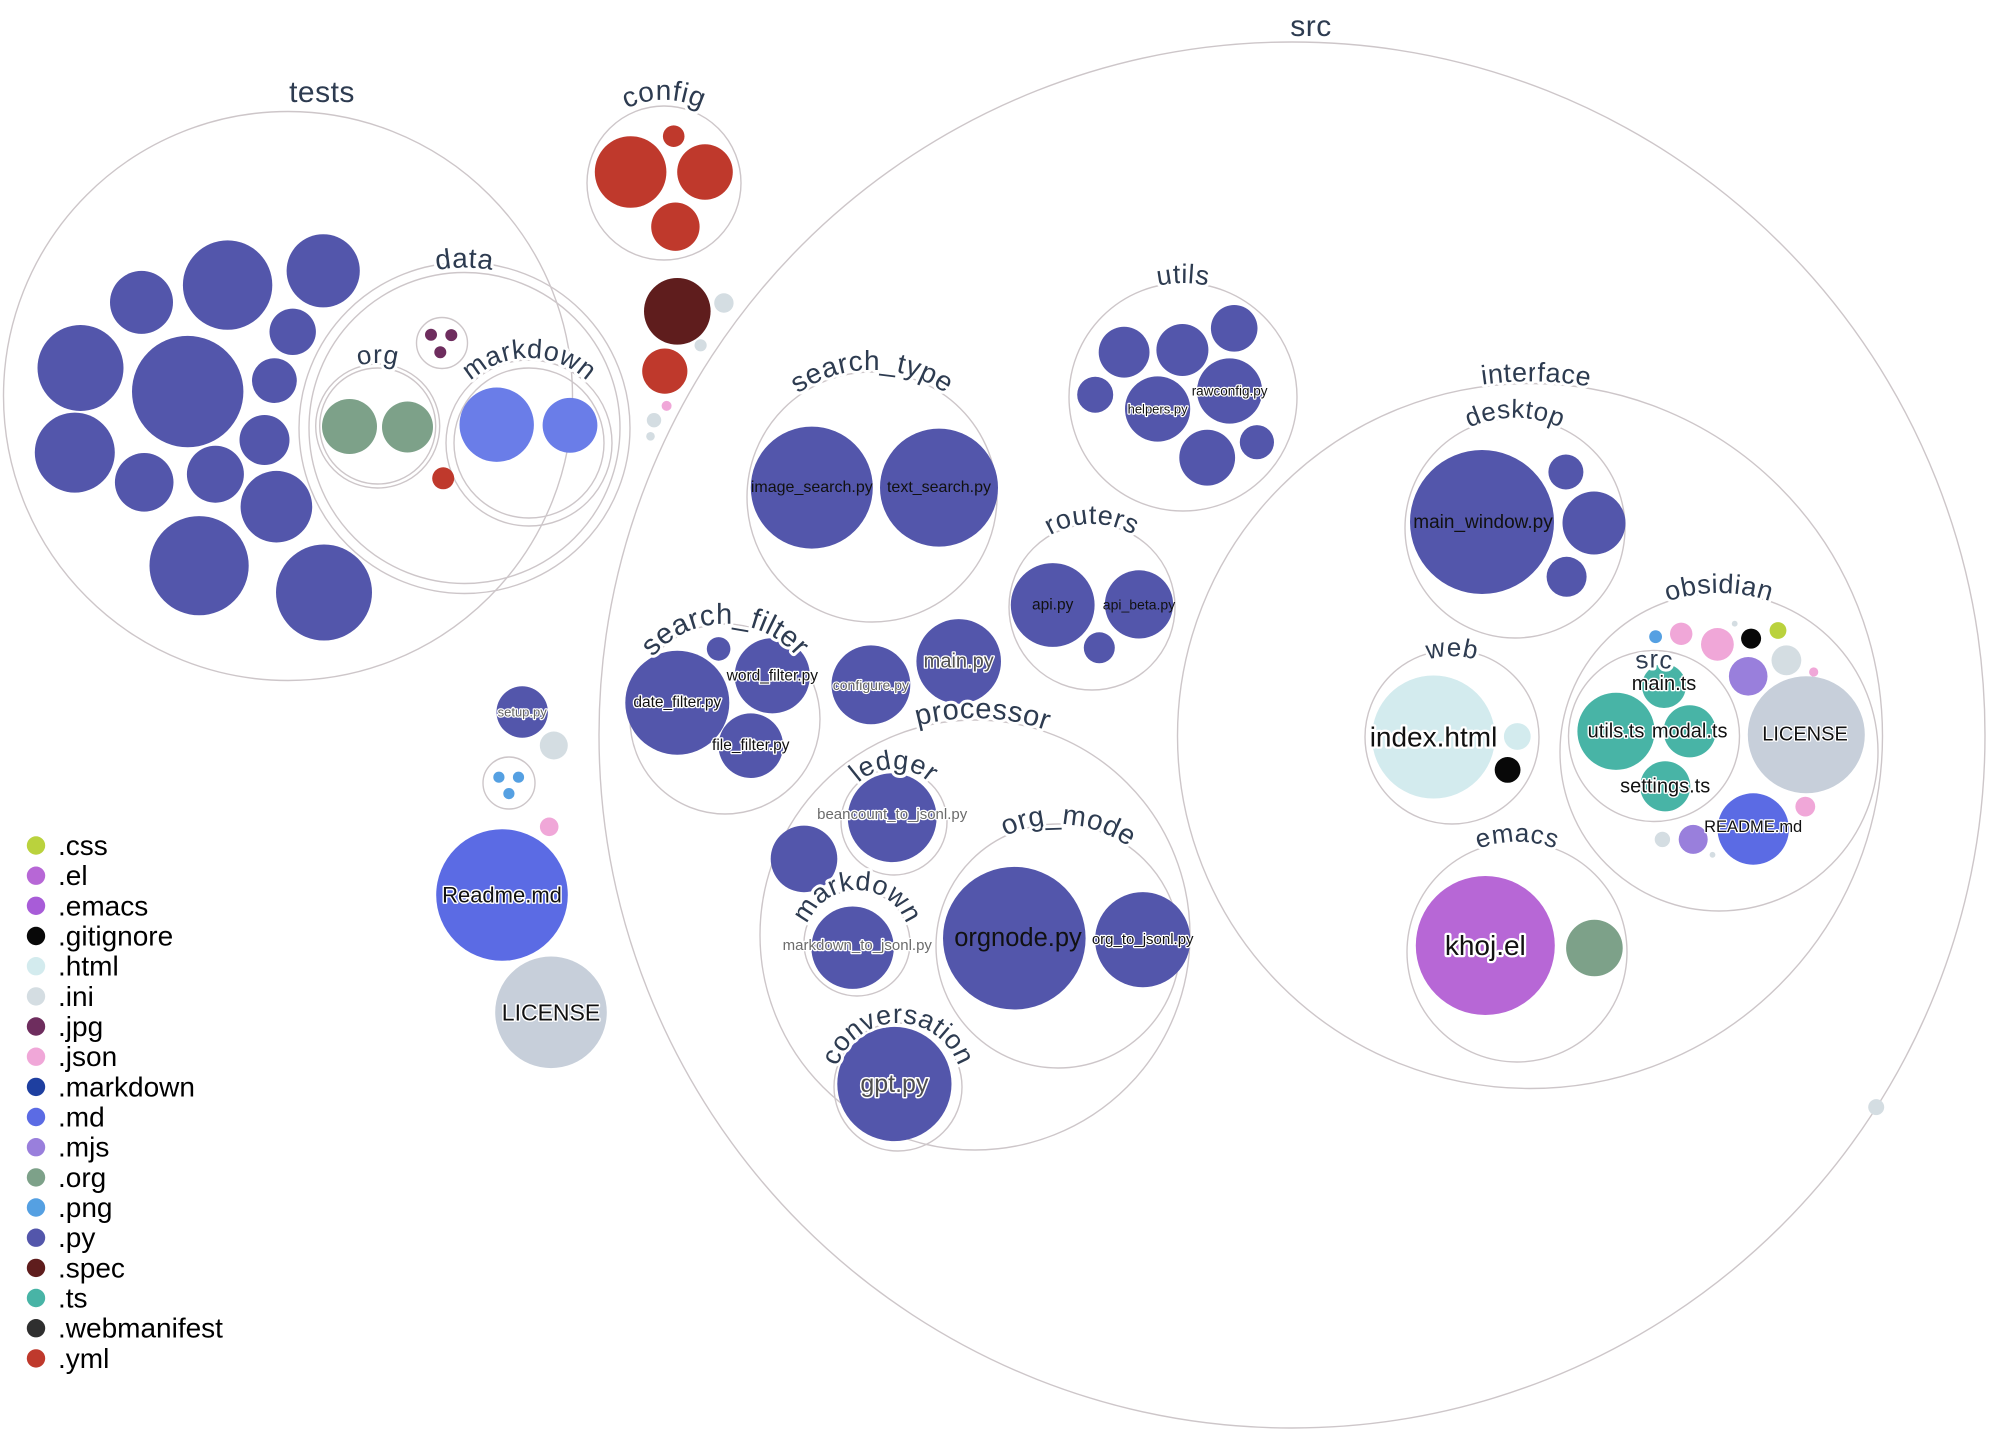  What do you see at coordinates (82, 1177) in the screenshot?
I see `svg-text: .org` at bounding box center [82, 1177].